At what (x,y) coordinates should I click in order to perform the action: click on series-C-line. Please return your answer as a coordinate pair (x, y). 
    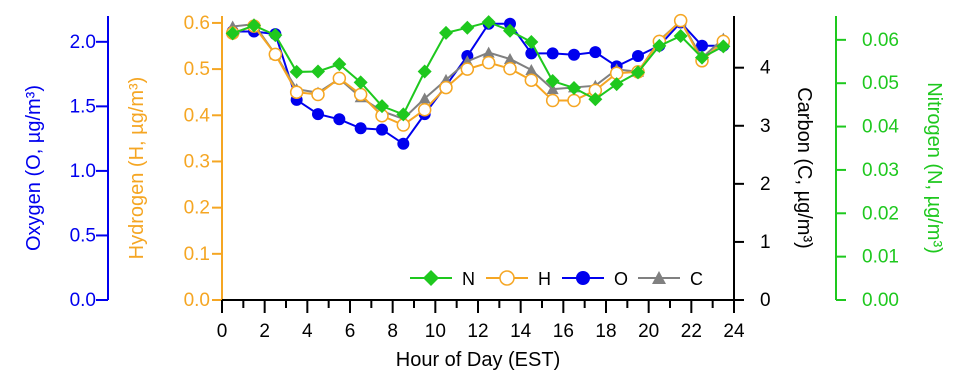
    Looking at the image, I should click on (478, 69).